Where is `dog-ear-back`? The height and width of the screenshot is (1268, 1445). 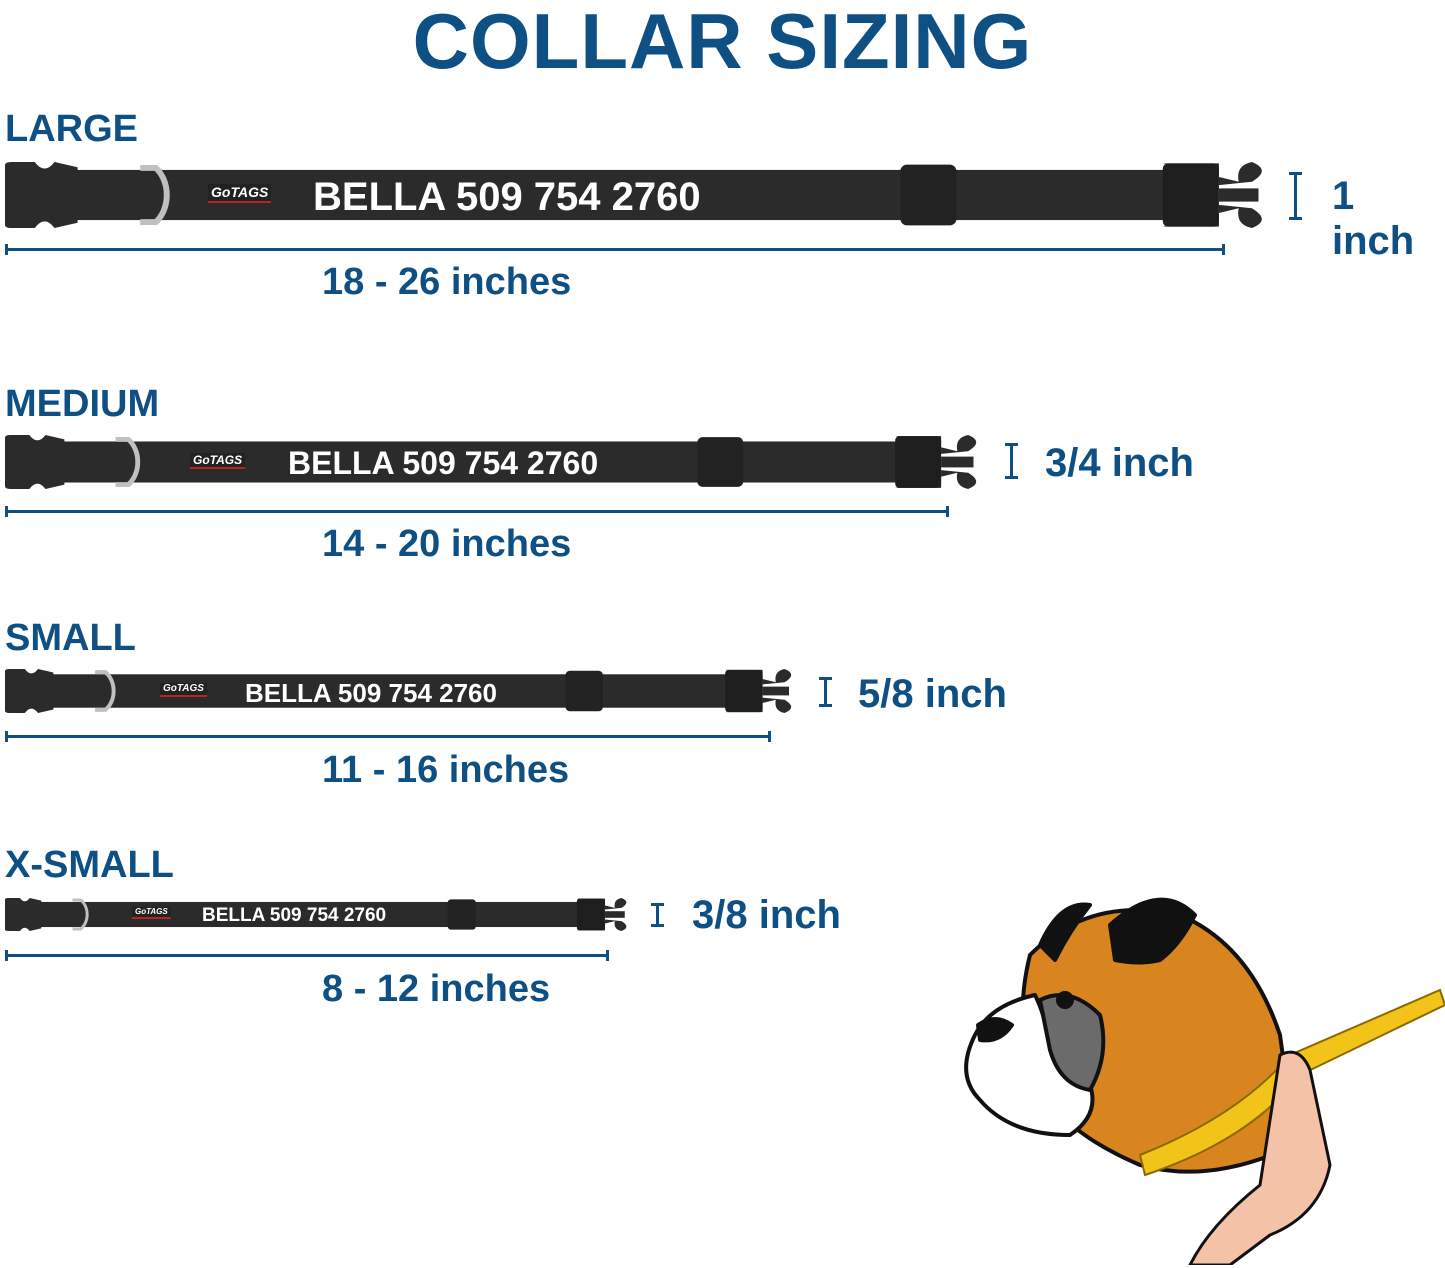
dog-ear-back is located at coordinates (1065, 932).